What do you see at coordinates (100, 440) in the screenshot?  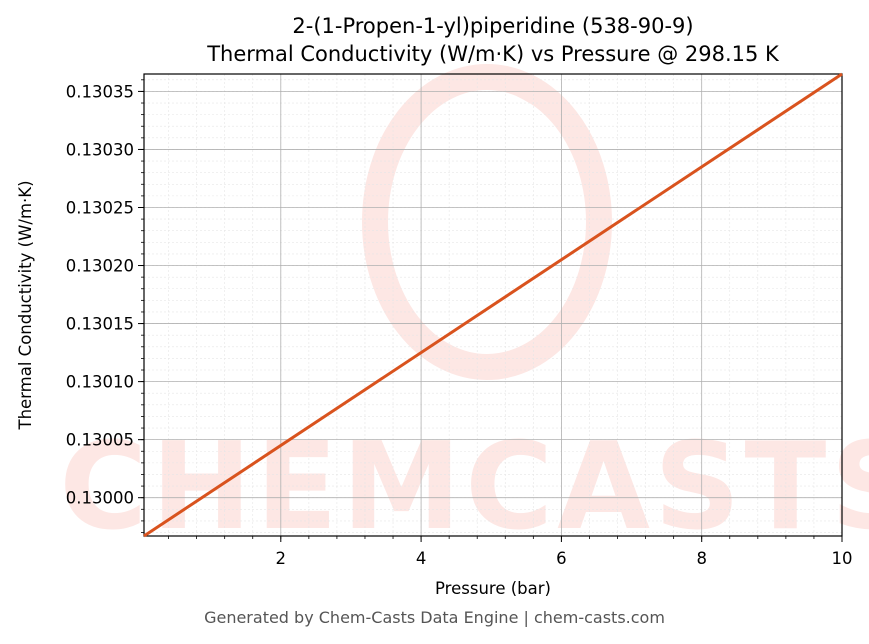 I see `y-tick-label: 0.13005` at bounding box center [100, 440].